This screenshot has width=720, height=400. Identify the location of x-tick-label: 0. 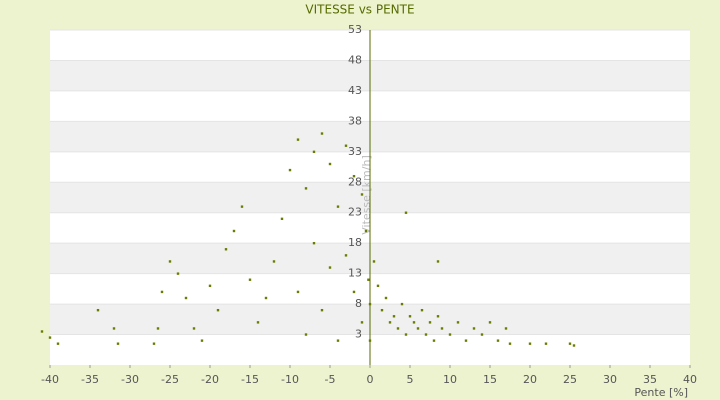
(370, 379).